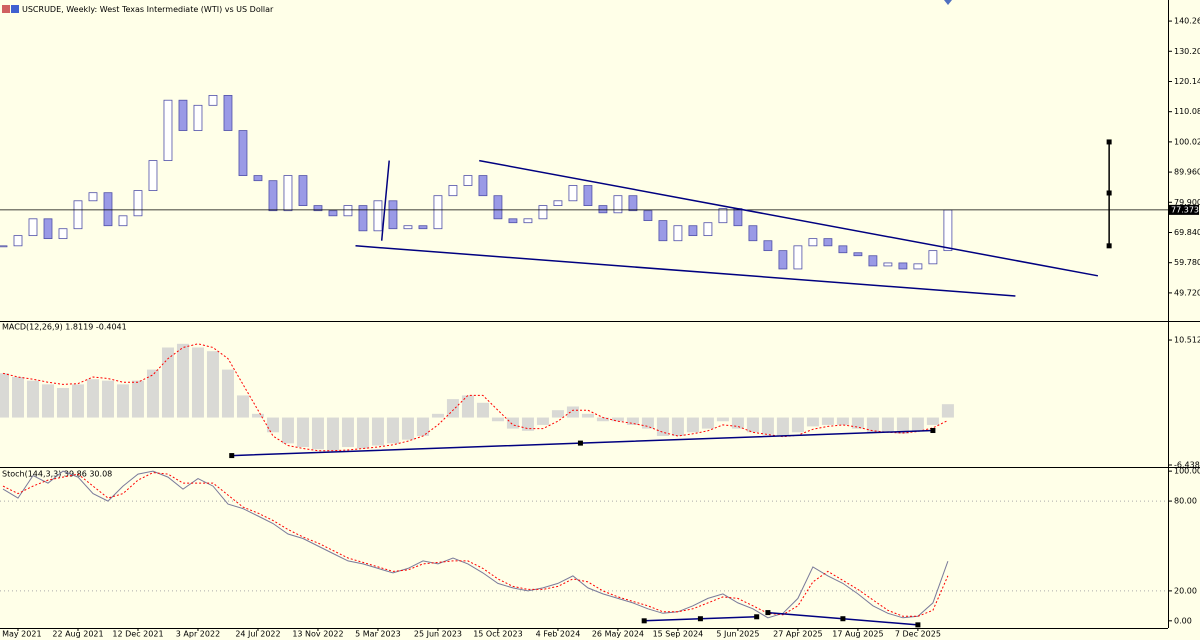 This screenshot has height=640, width=1200. Describe the element at coordinates (1187, 172) in the screenshot. I see `y-tick-label: 89.960` at that location.